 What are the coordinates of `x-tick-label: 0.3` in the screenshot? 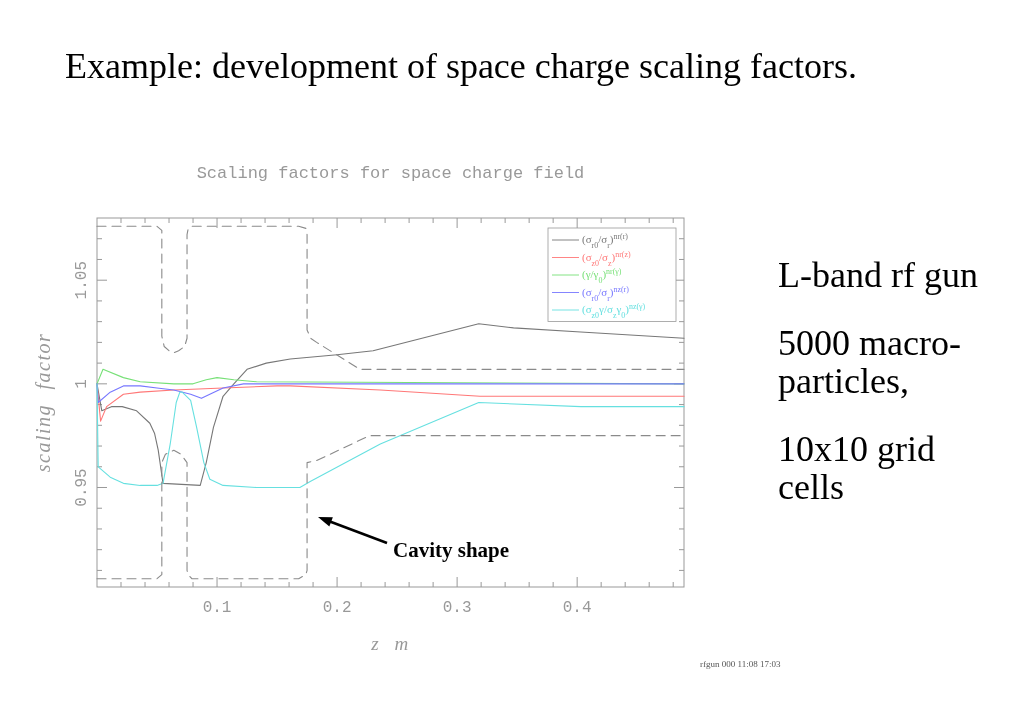 It's located at (457, 608).